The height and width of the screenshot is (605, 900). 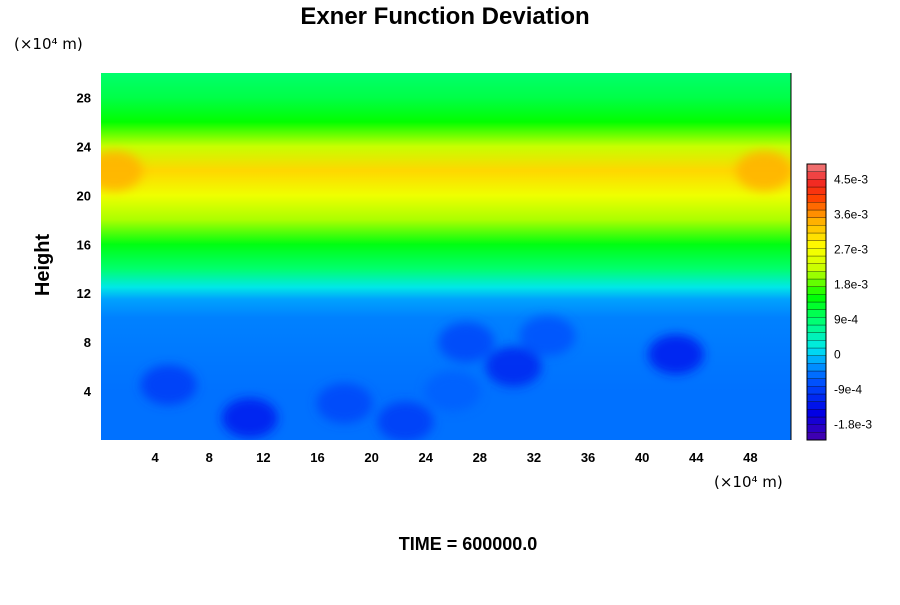 What do you see at coordinates (534, 457) in the screenshot?
I see `x-tick-label: 32` at bounding box center [534, 457].